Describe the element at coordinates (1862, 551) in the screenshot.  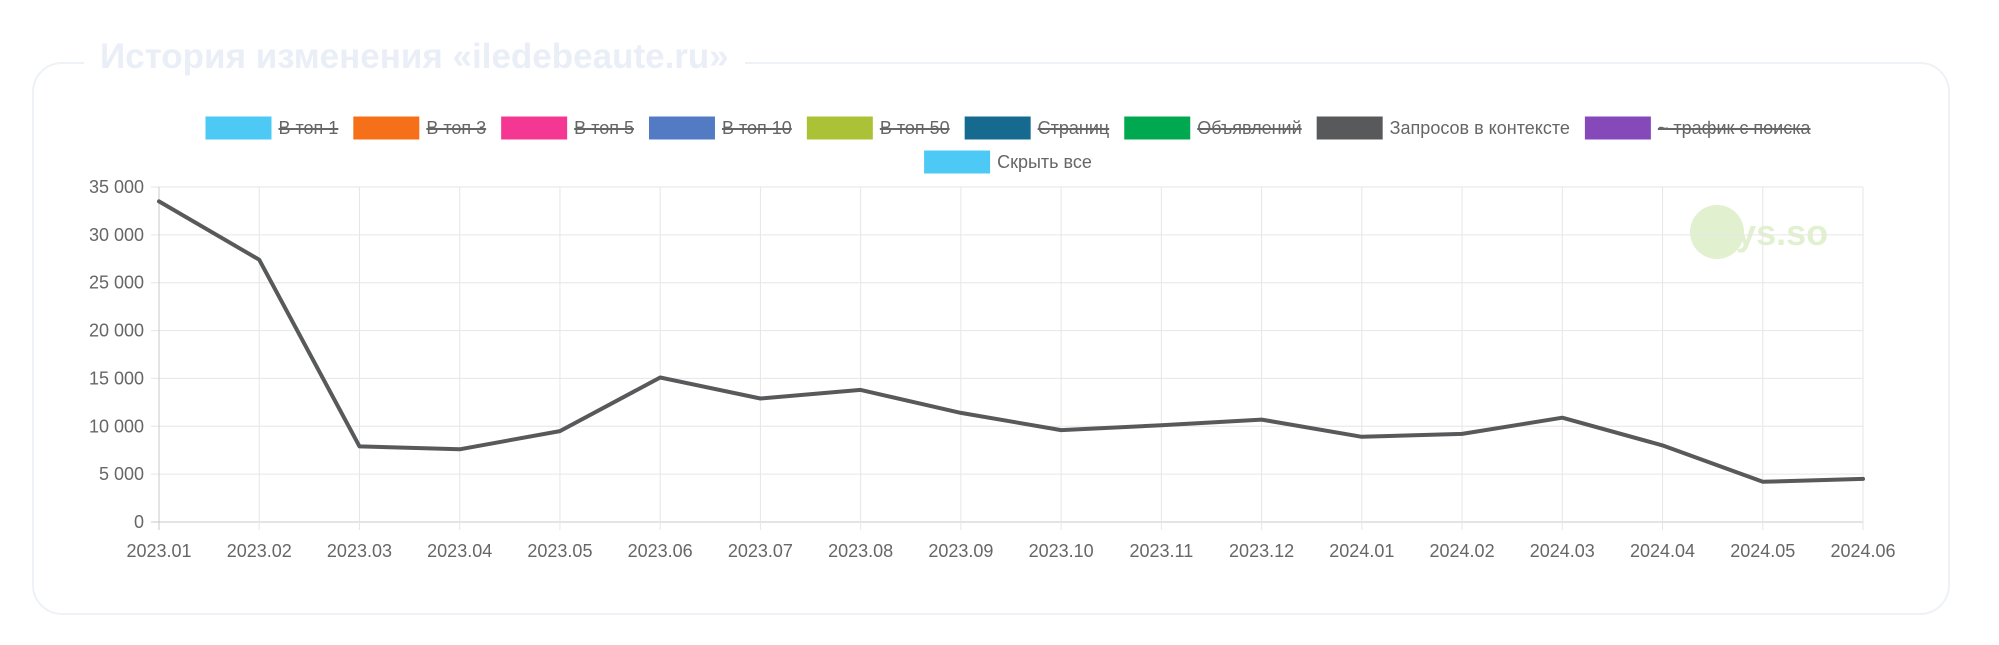
I see `x-tick-label: 2024.06` at that location.